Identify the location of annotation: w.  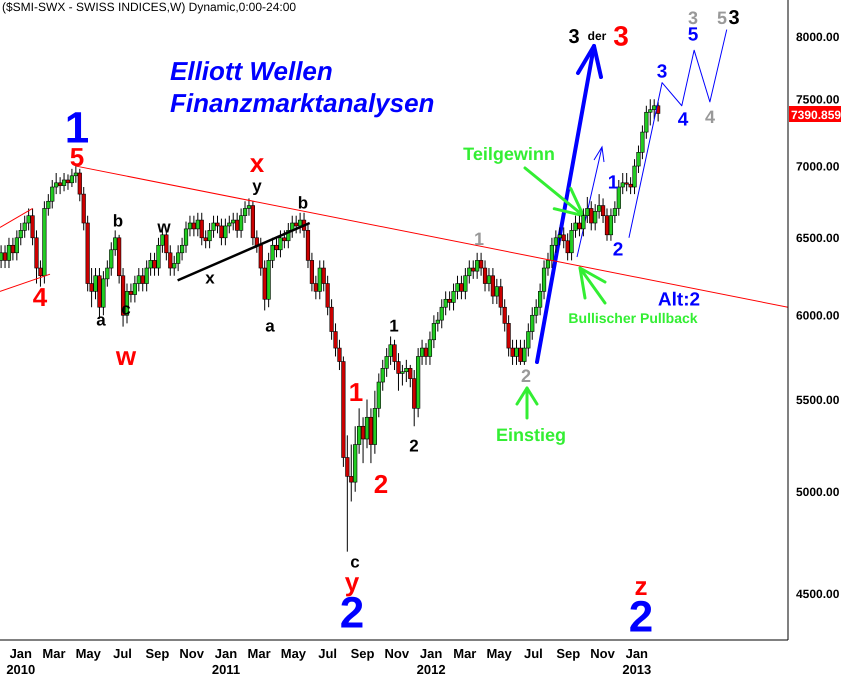
(125, 356).